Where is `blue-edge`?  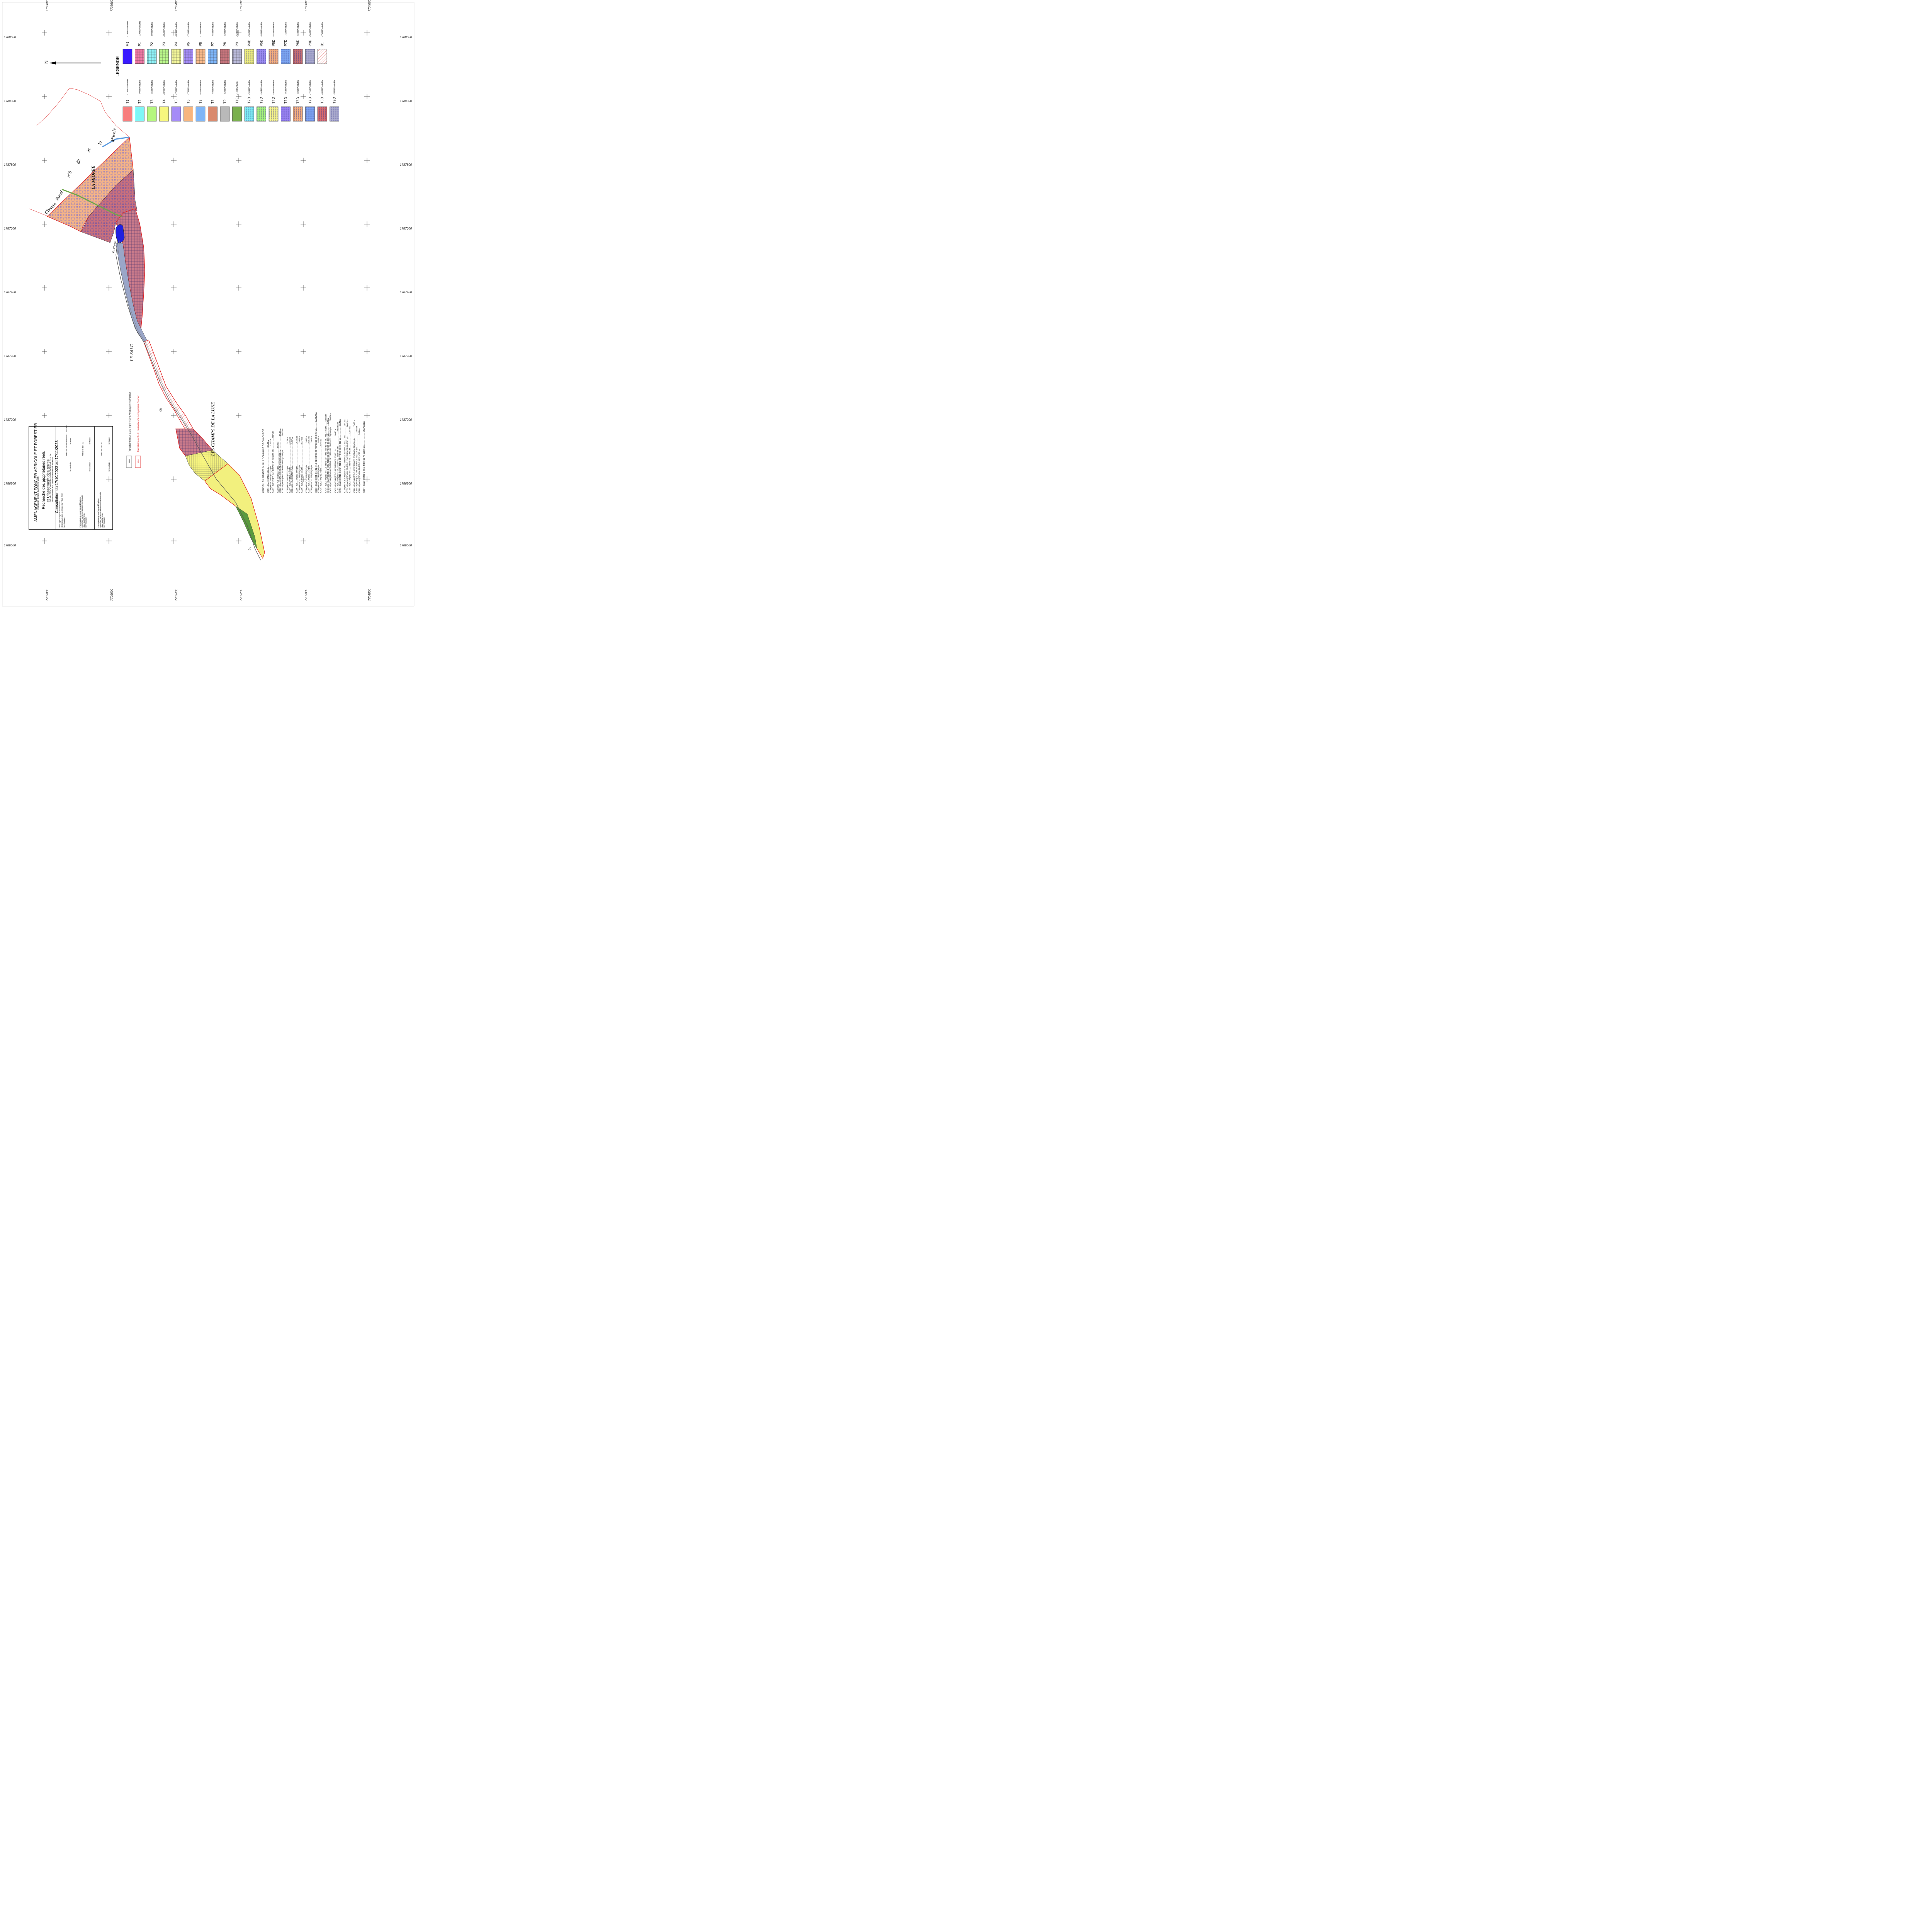 blue-edge is located at coordinates (116, 142).